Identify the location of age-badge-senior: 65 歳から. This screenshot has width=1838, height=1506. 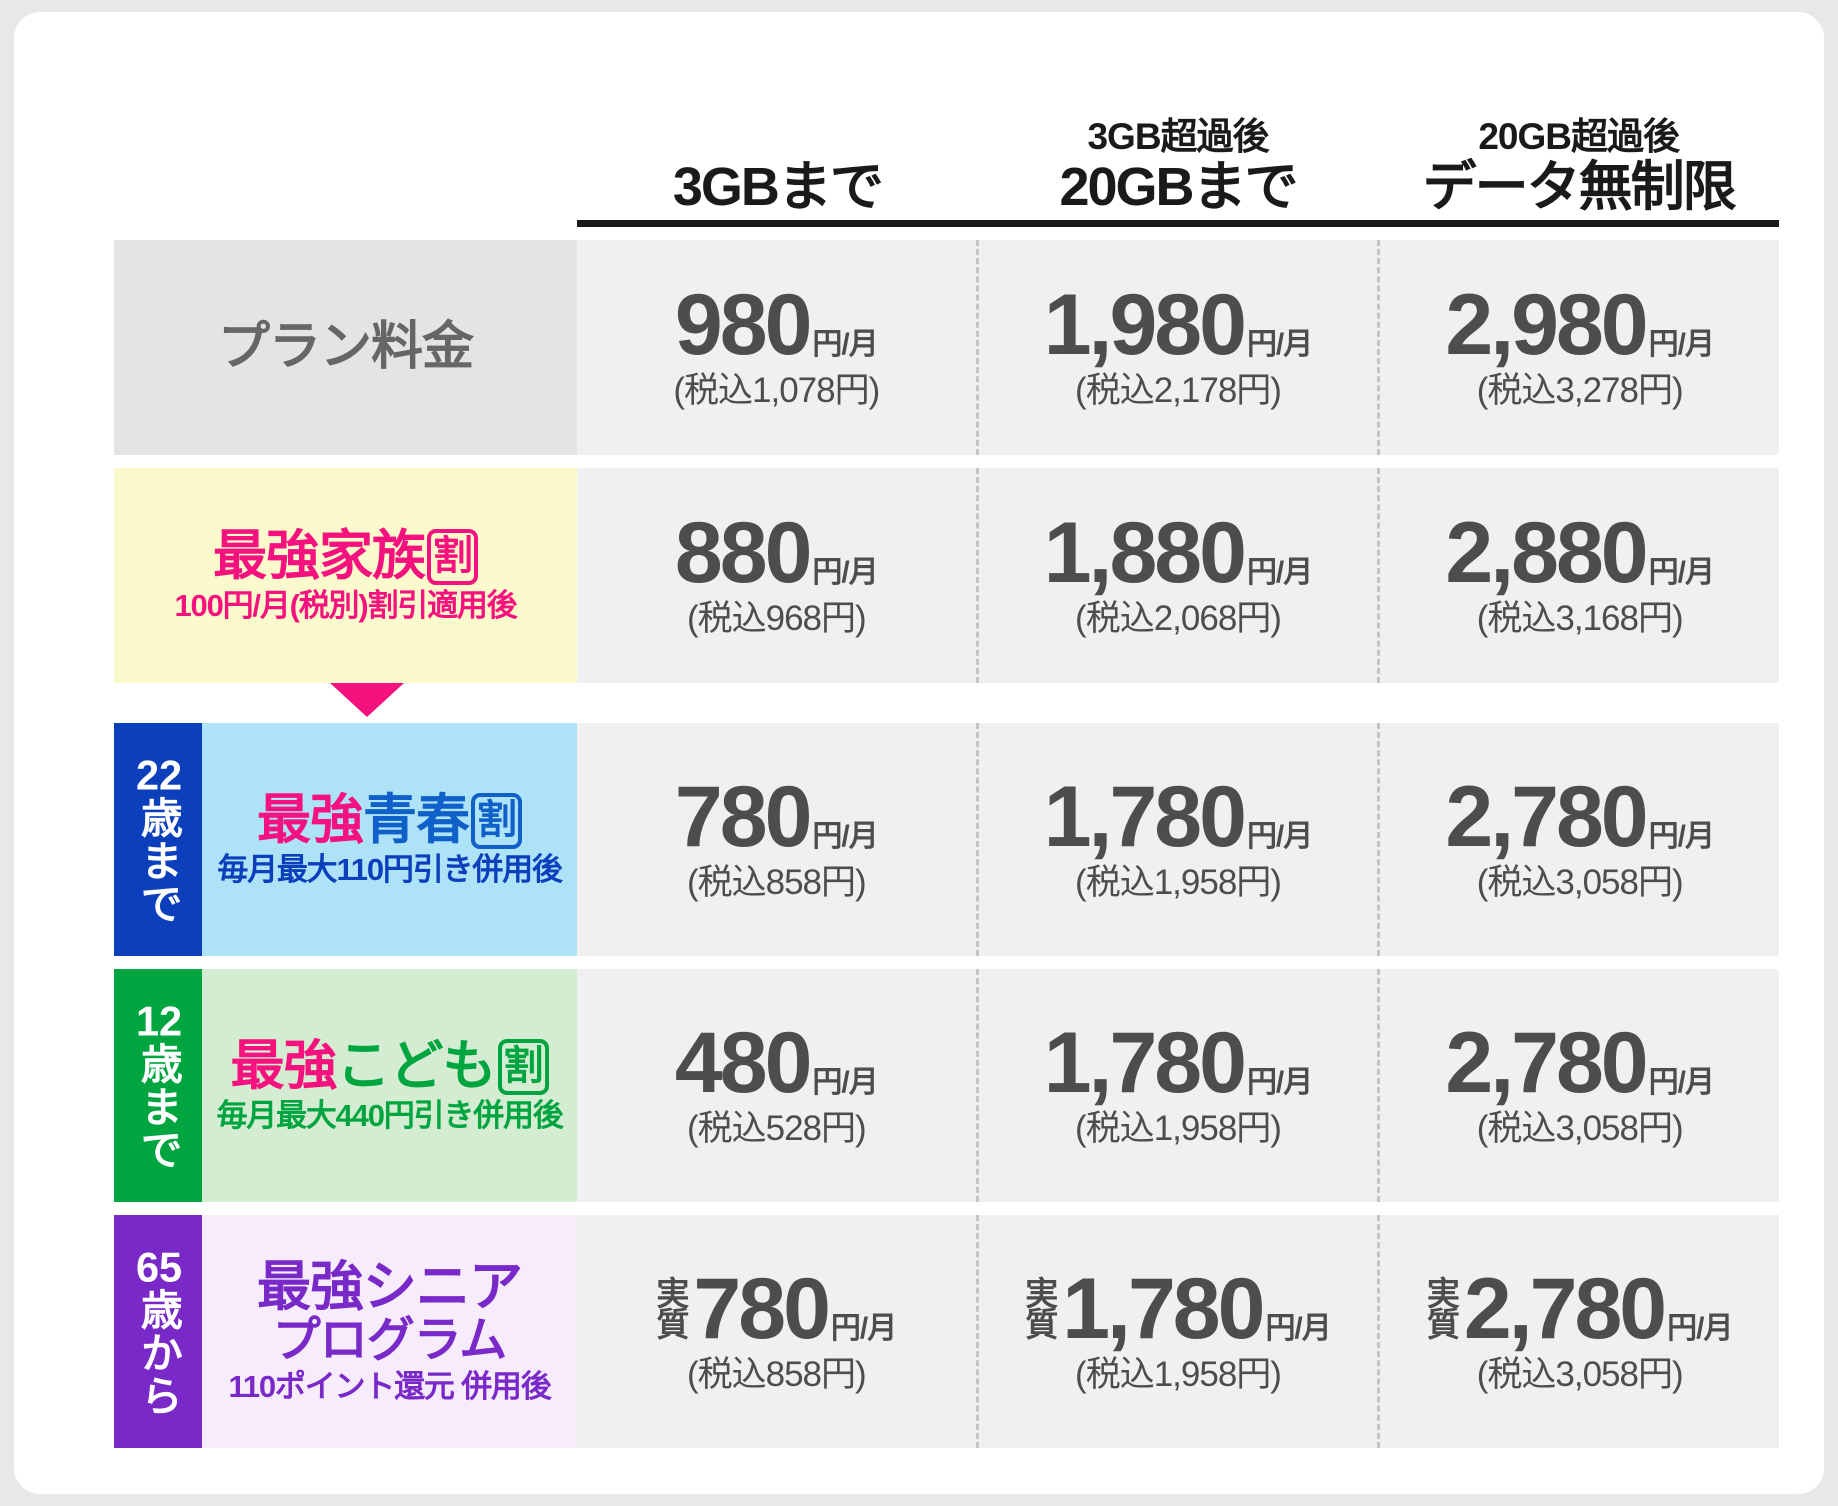
(158, 1331).